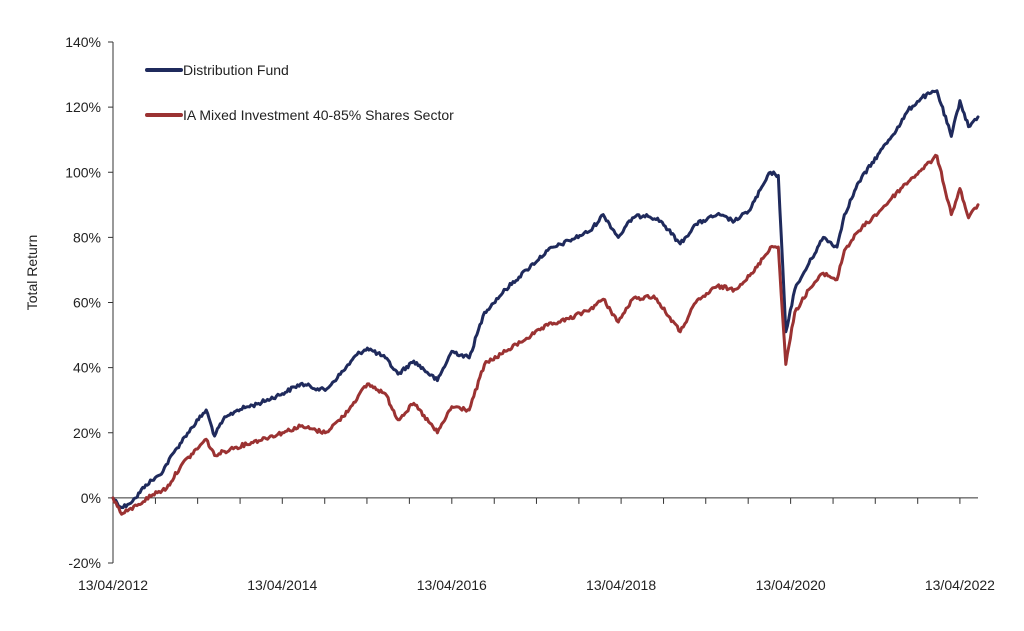 The height and width of the screenshot is (631, 1024). I want to click on y-tick-label: 140%, so click(83, 42).